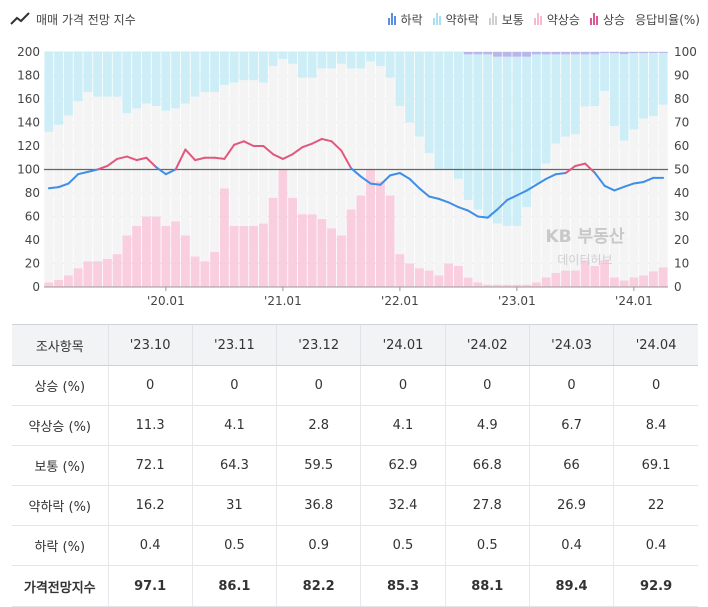 The image size is (708, 607). Describe the element at coordinates (392, 19) in the screenshot. I see `legend-swatch-down-icon` at that location.